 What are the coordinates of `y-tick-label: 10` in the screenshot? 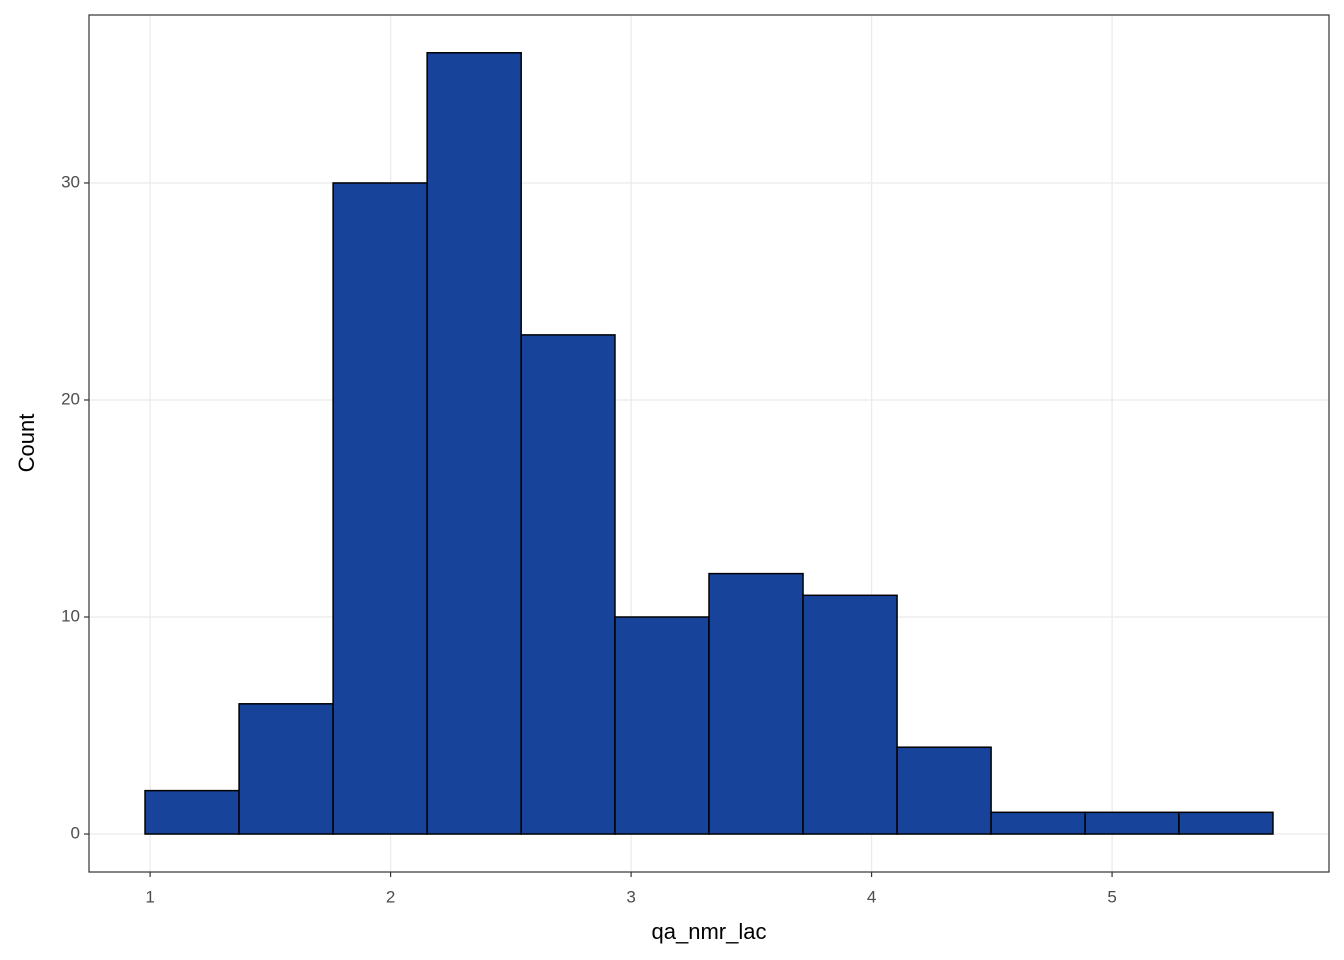 It's located at (70, 615).